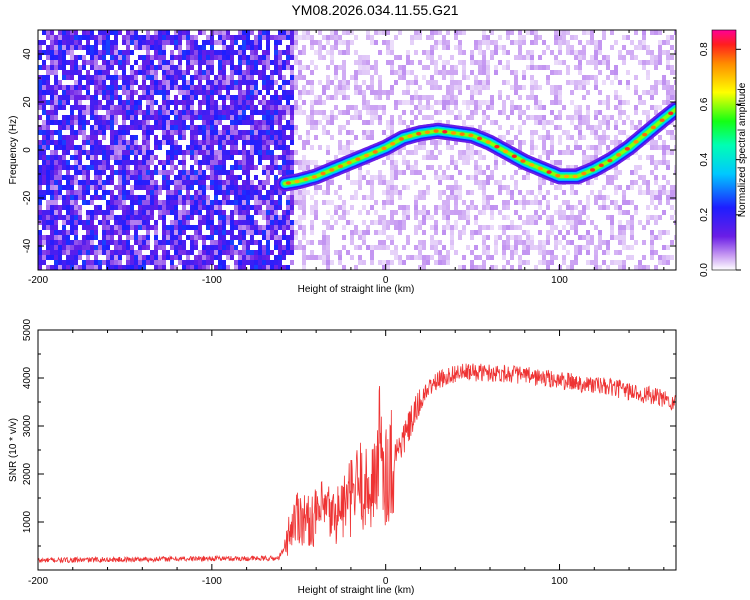 Image resolution: width=750 pixels, height=600 pixels. What do you see at coordinates (212, 280) in the screenshot?
I see `heatmap-x-tick-label: -100` at bounding box center [212, 280].